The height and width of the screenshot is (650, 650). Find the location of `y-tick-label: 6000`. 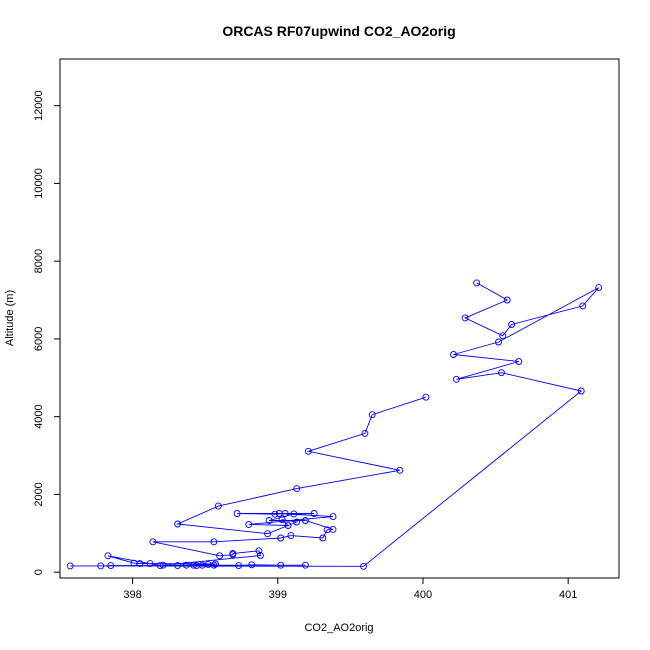

y-tick-label: 6000 is located at coordinates (39, 339).